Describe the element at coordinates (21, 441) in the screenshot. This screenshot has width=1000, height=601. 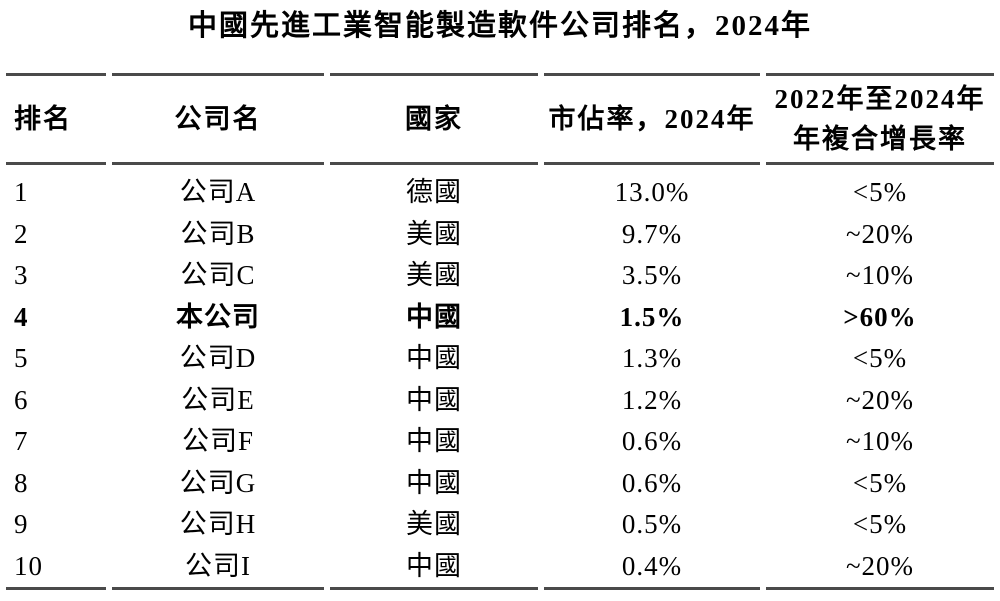
I see `cell-rank: 7` at that location.